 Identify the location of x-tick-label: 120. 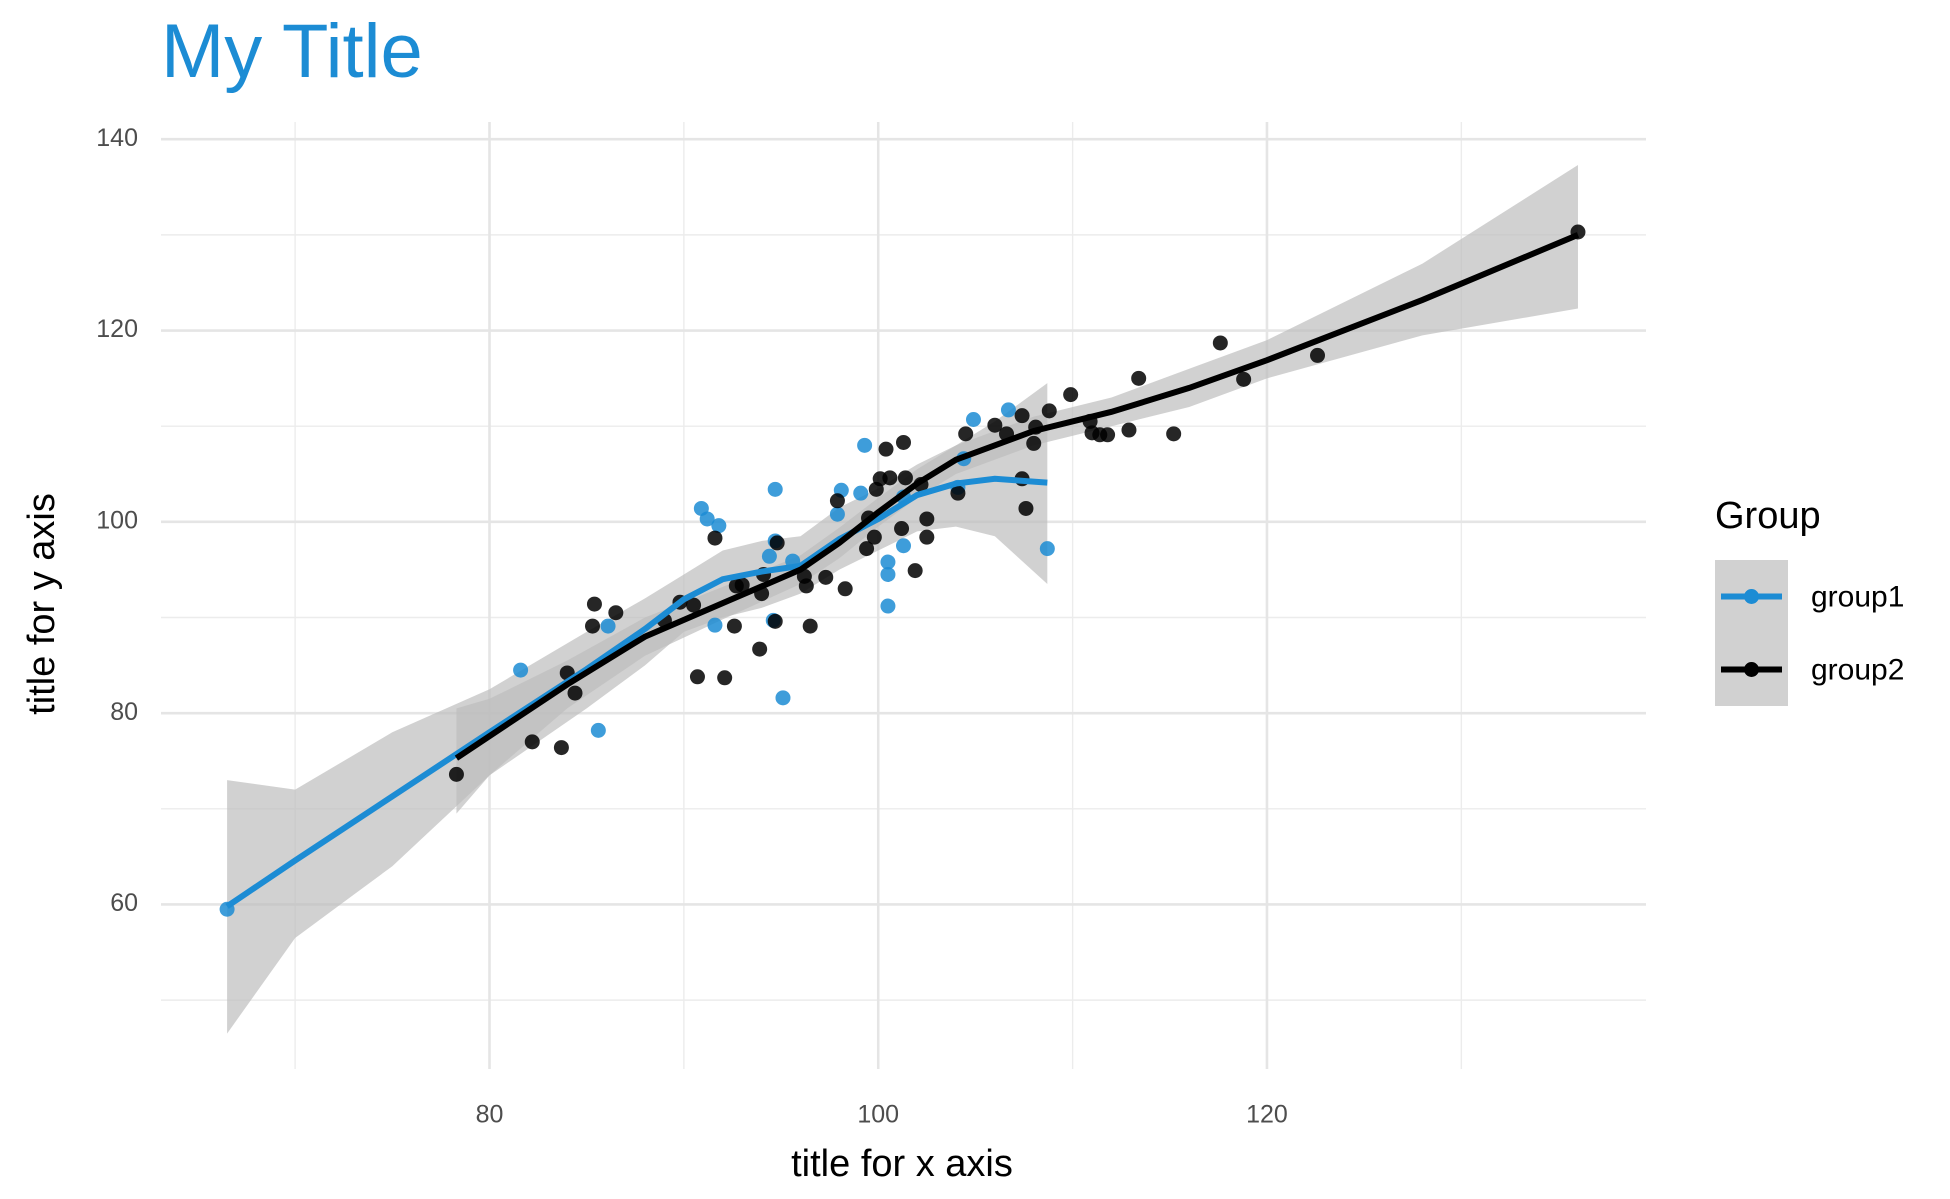
(1267, 1115).